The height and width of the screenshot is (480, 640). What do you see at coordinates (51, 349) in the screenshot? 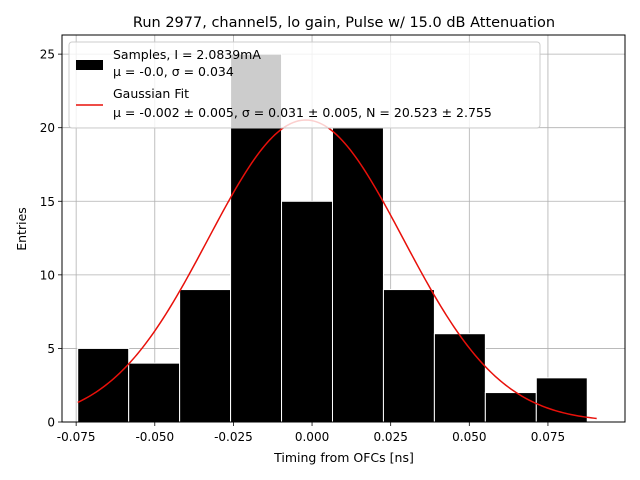
I see `y-tick-label: 5` at bounding box center [51, 349].